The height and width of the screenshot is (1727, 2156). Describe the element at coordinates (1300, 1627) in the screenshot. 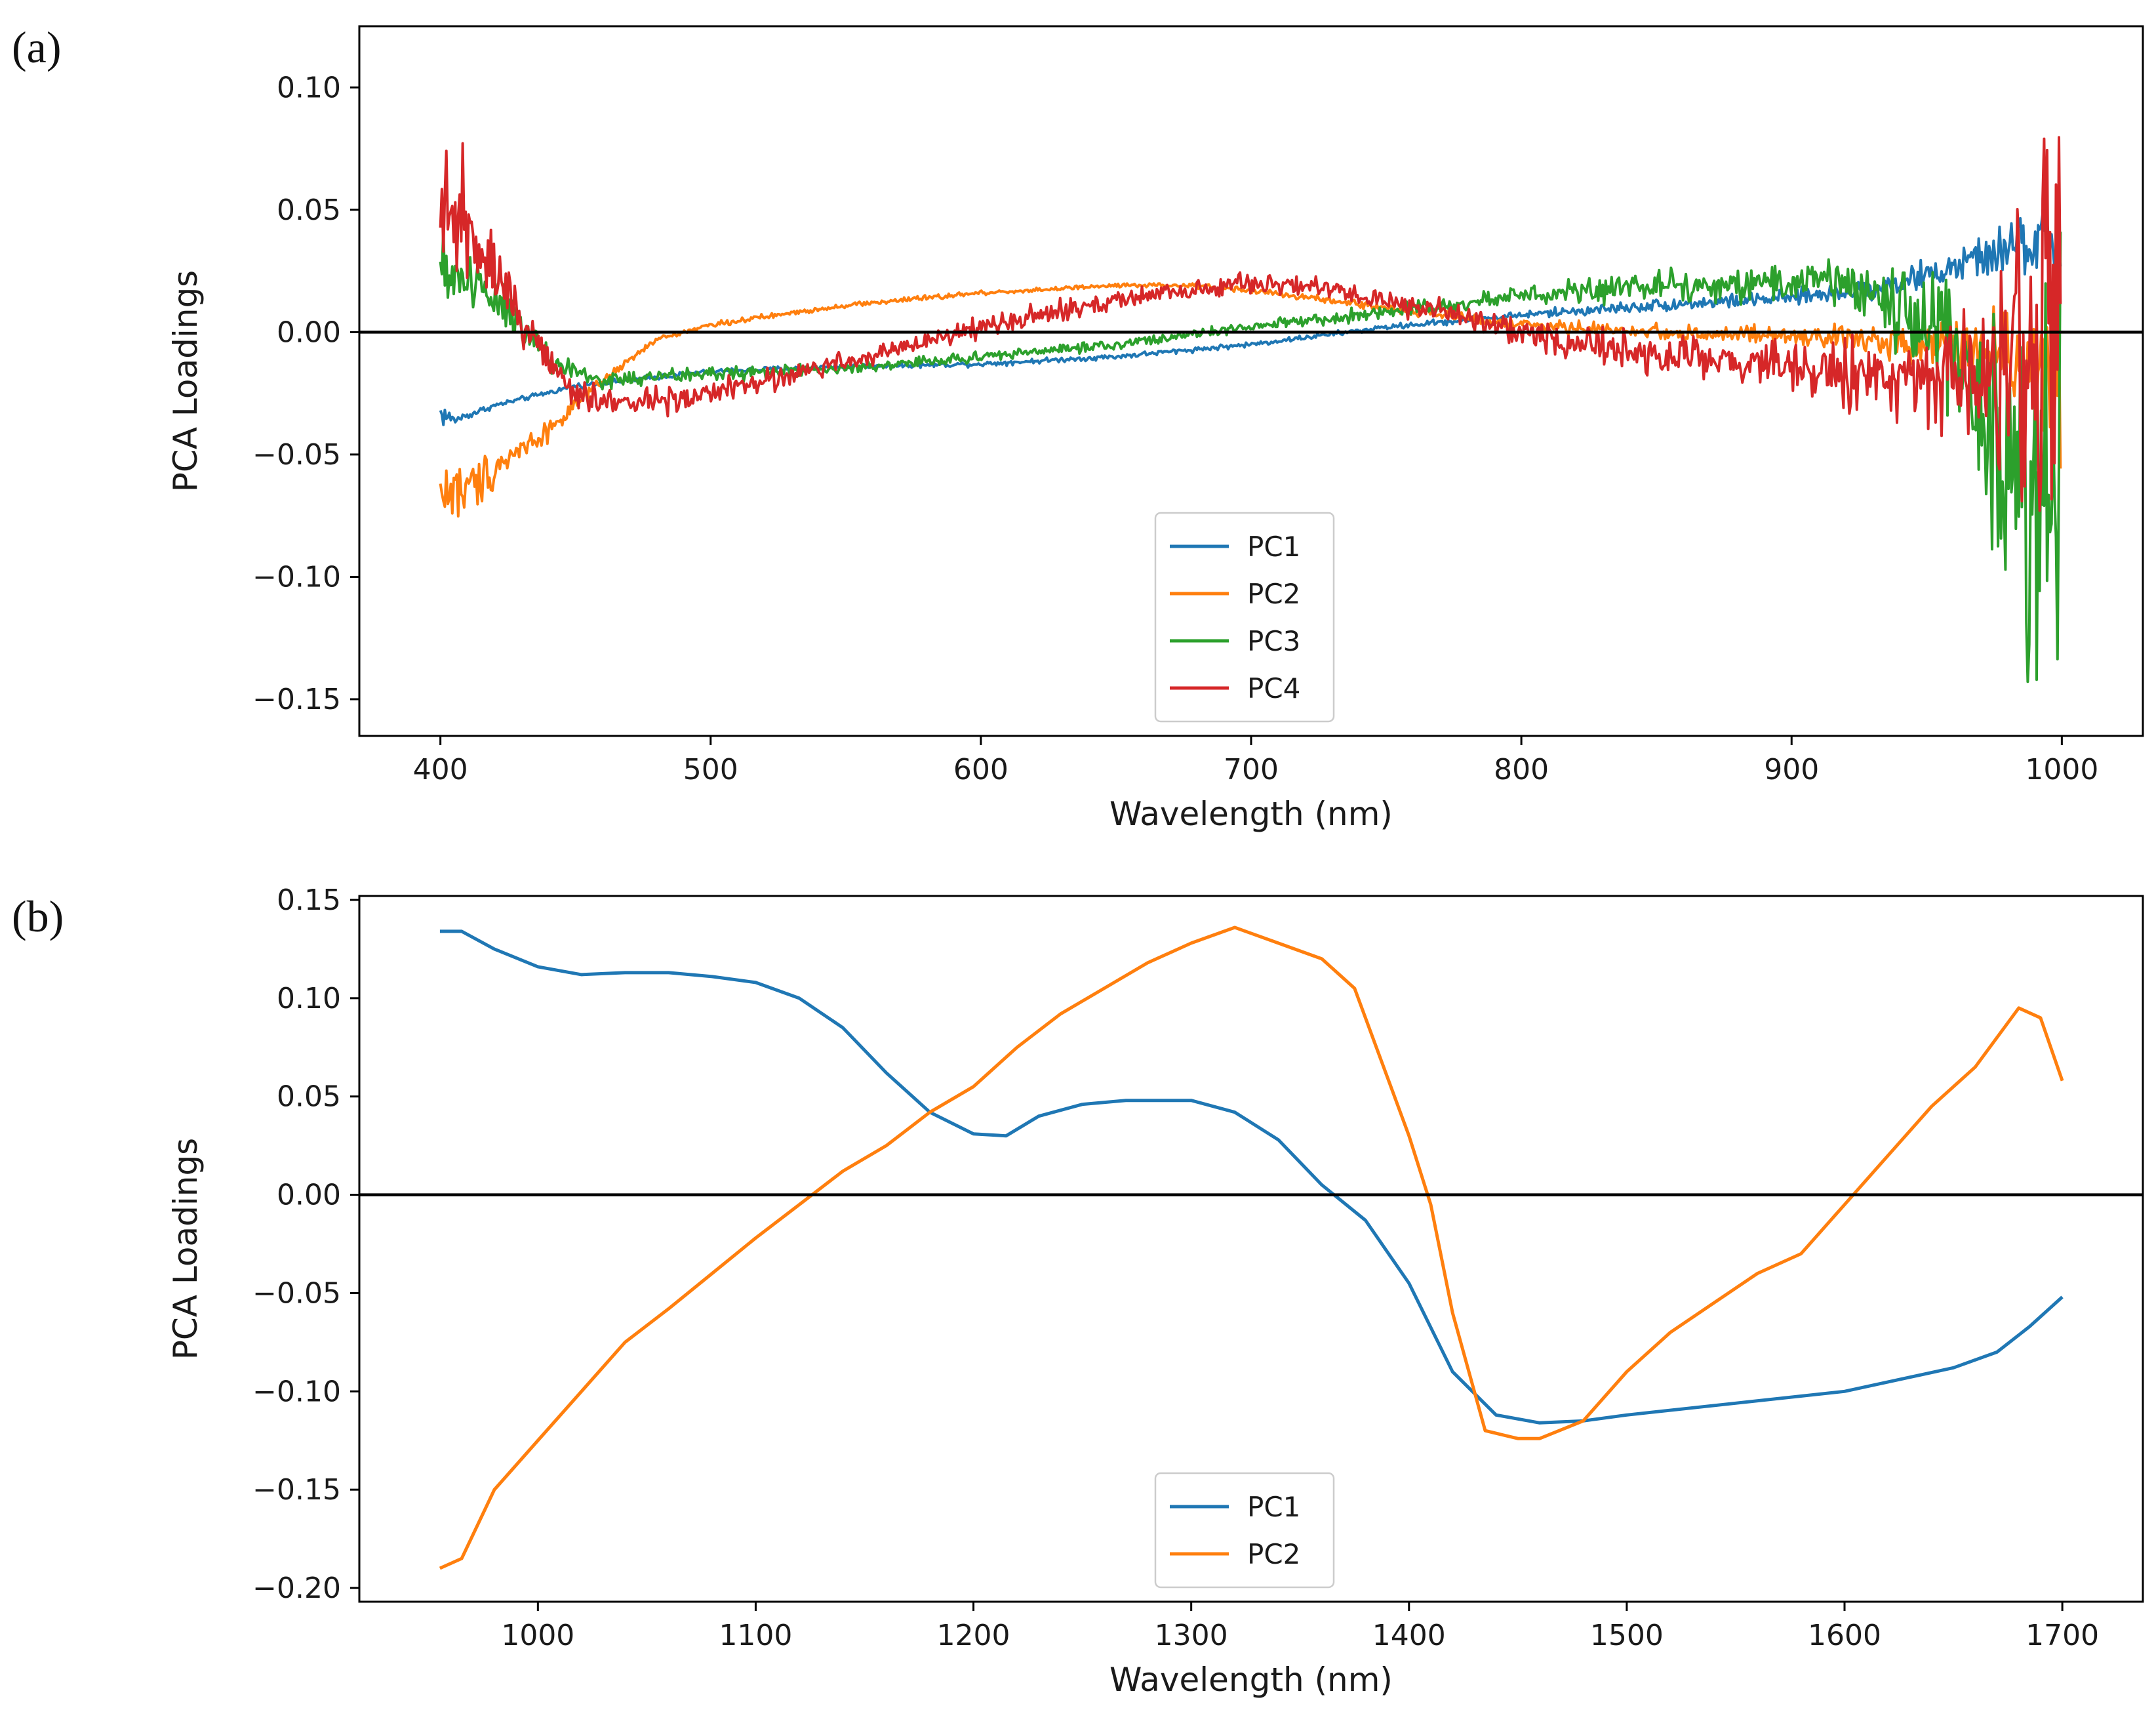

I see `panel-b-x-axis-ticks: 1000 1100 1200 1300 1400 1500 1600 1700` at that location.